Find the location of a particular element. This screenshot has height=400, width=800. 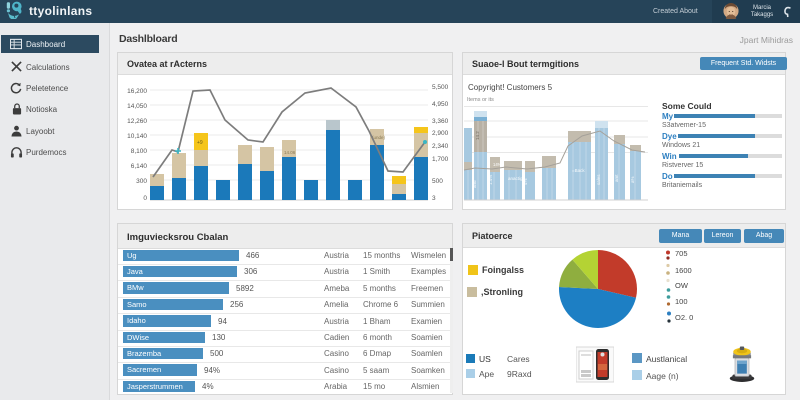

svg-text: a% is located at coordinates (632, 179).